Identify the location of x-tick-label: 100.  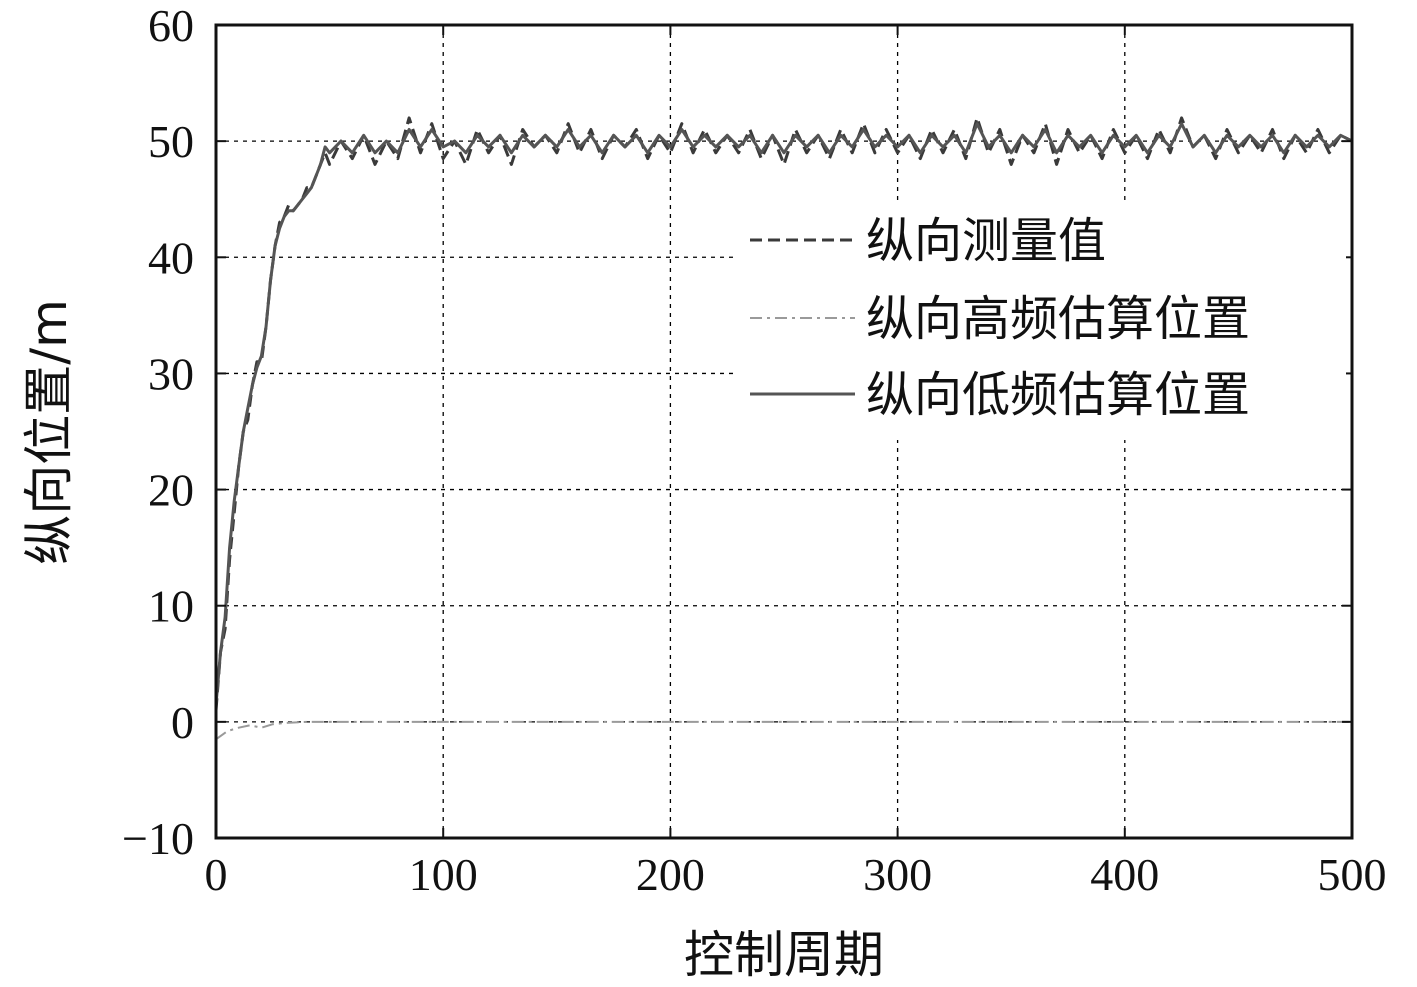
(443, 874).